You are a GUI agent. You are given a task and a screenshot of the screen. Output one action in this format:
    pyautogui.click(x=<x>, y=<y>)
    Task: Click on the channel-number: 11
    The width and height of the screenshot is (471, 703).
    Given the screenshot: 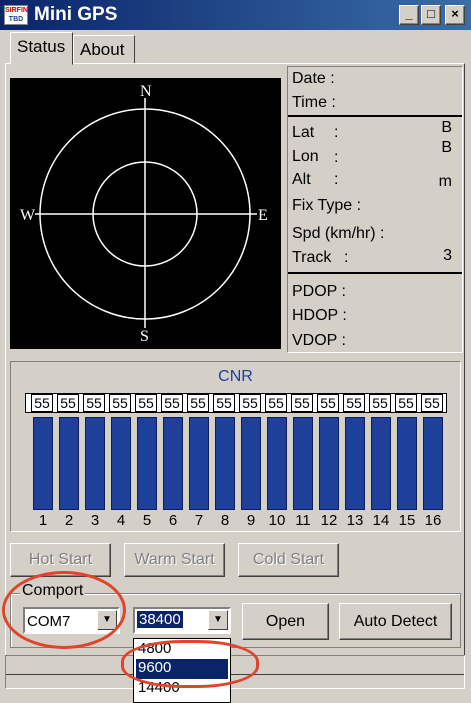 What is the action you would take?
    pyautogui.click(x=303, y=520)
    